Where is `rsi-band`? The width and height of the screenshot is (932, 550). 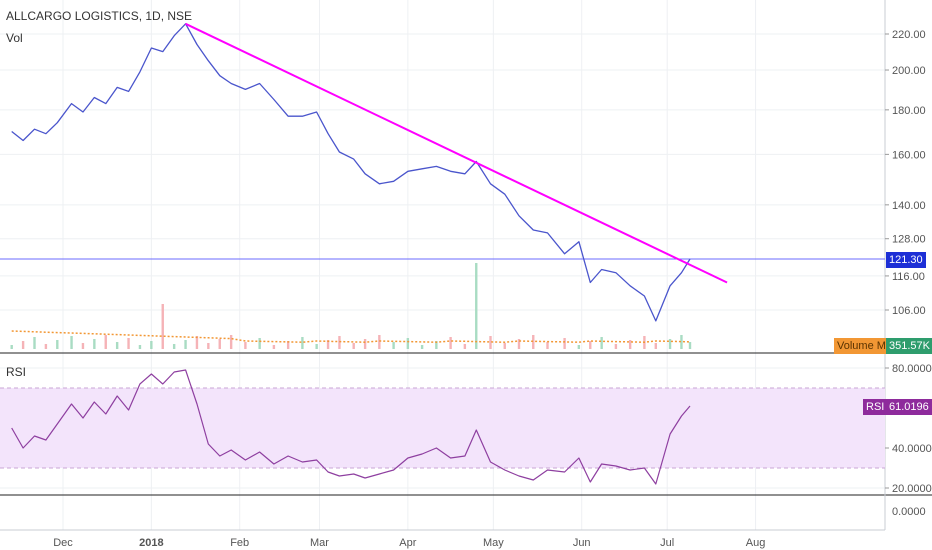
rsi-band is located at coordinates (442, 428).